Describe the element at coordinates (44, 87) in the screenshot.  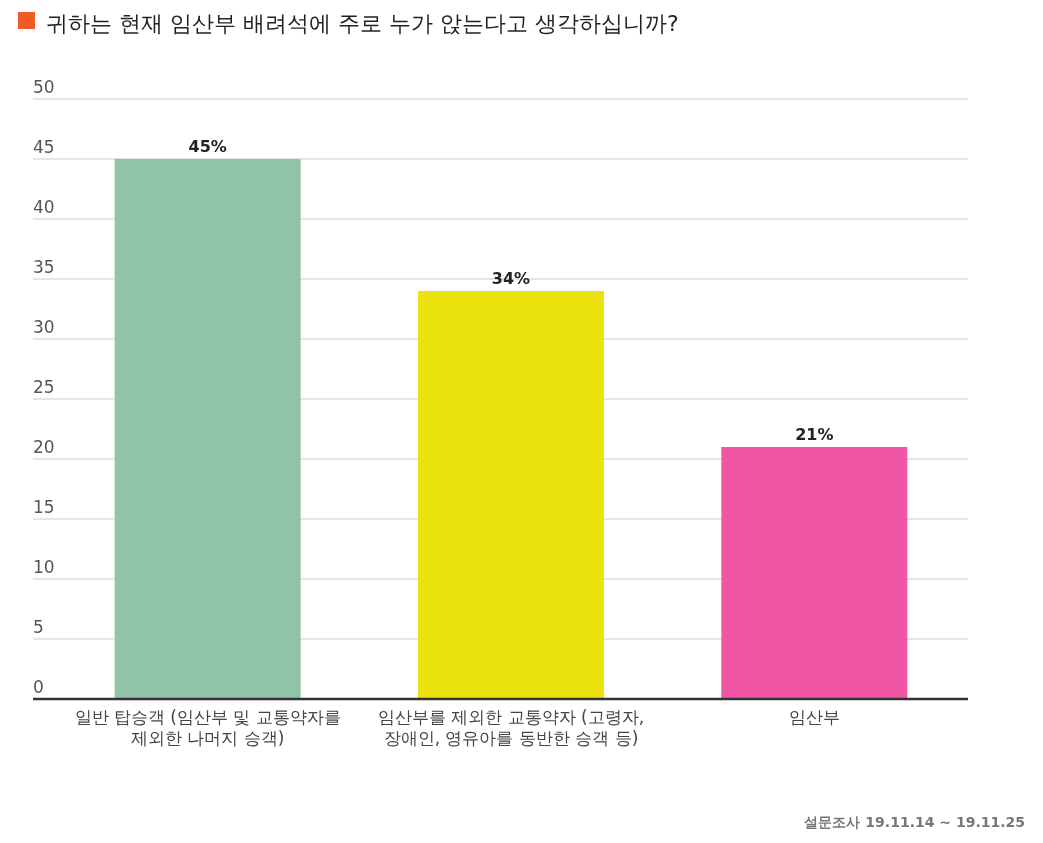
I see `y-tick-label: 50` at that location.